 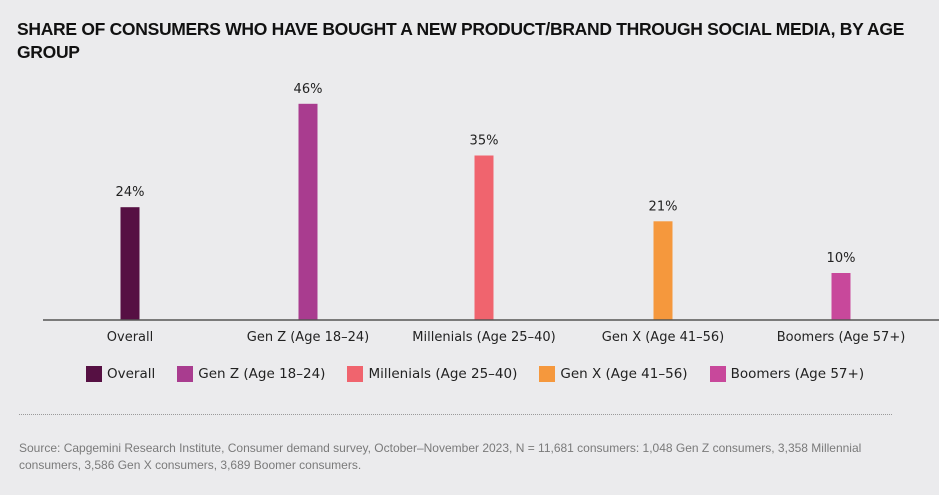 I want to click on legend-item-1: Gen Z (Age 18–24), so click(x=251, y=374).